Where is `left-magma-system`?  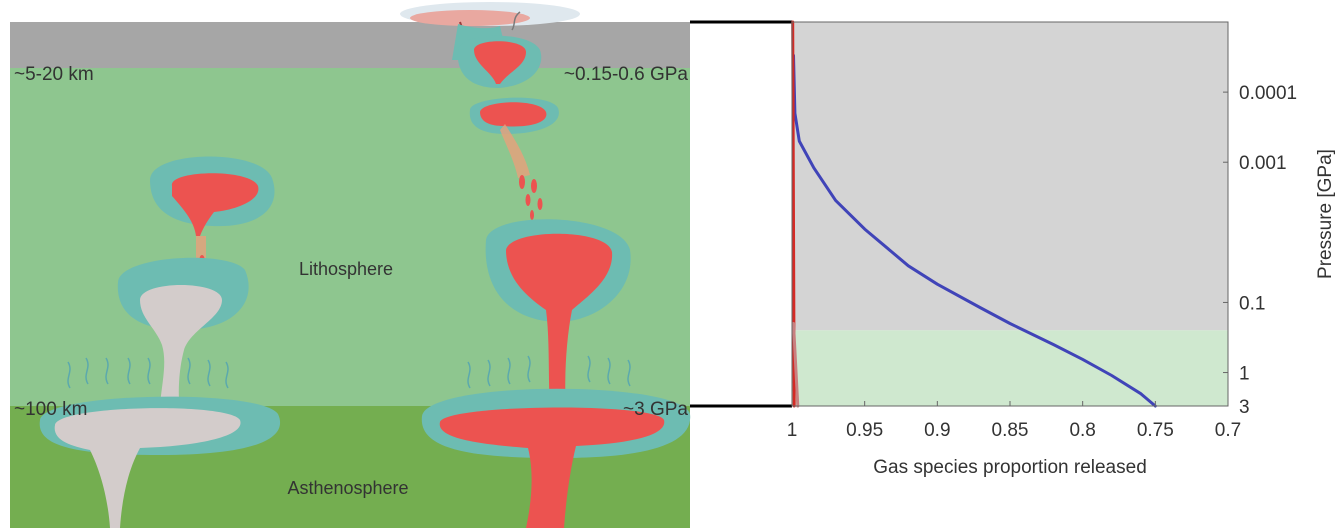 left-magma-system is located at coordinates (160, 342).